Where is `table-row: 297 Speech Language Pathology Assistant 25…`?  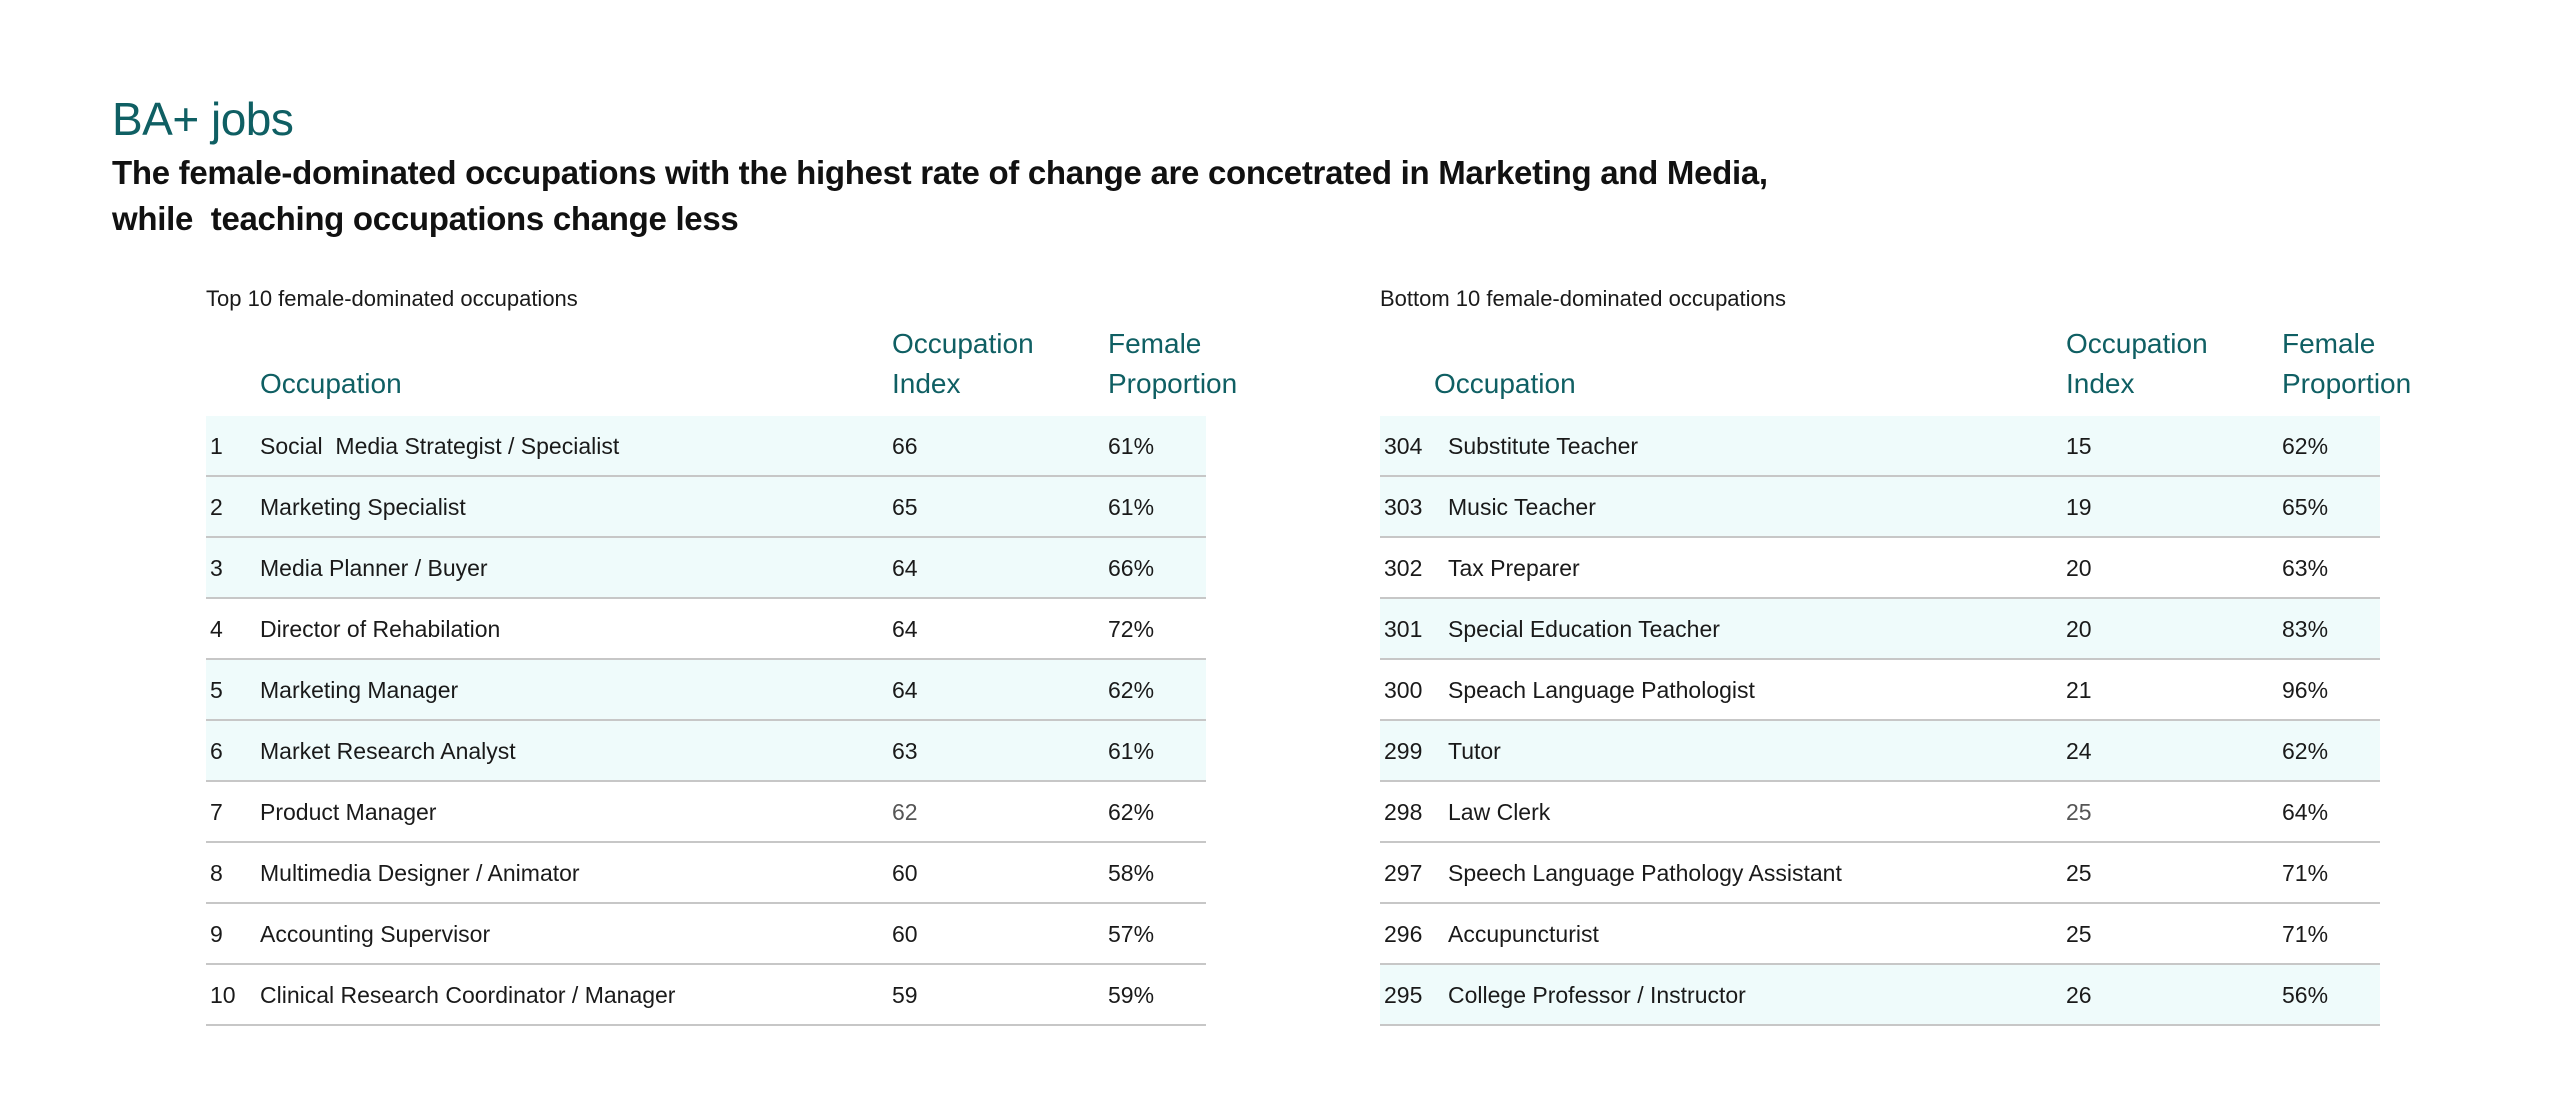 table-row: 297 Speech Language Pathology Assistant 25… is located at coordinates (1880, 873).